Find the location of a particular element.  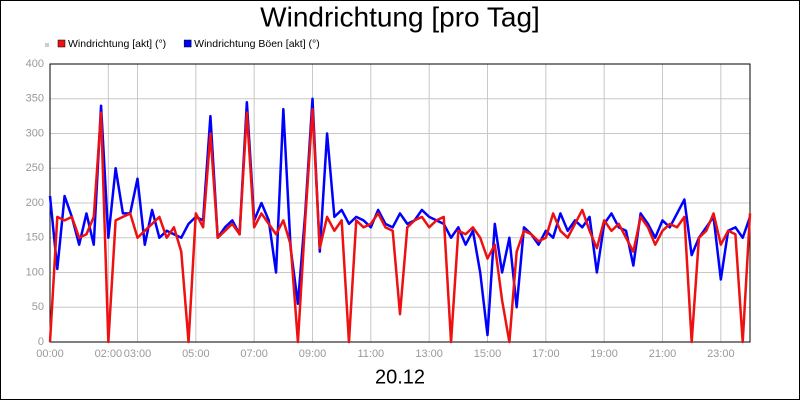

y-tick-label: 100 is located at coordinates (35, 272).